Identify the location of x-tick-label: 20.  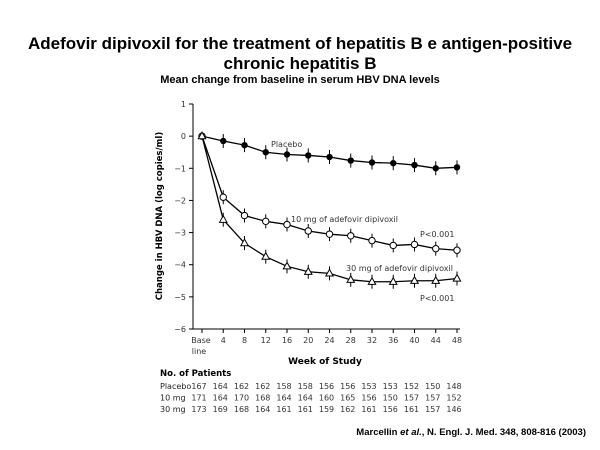
(308, 340).